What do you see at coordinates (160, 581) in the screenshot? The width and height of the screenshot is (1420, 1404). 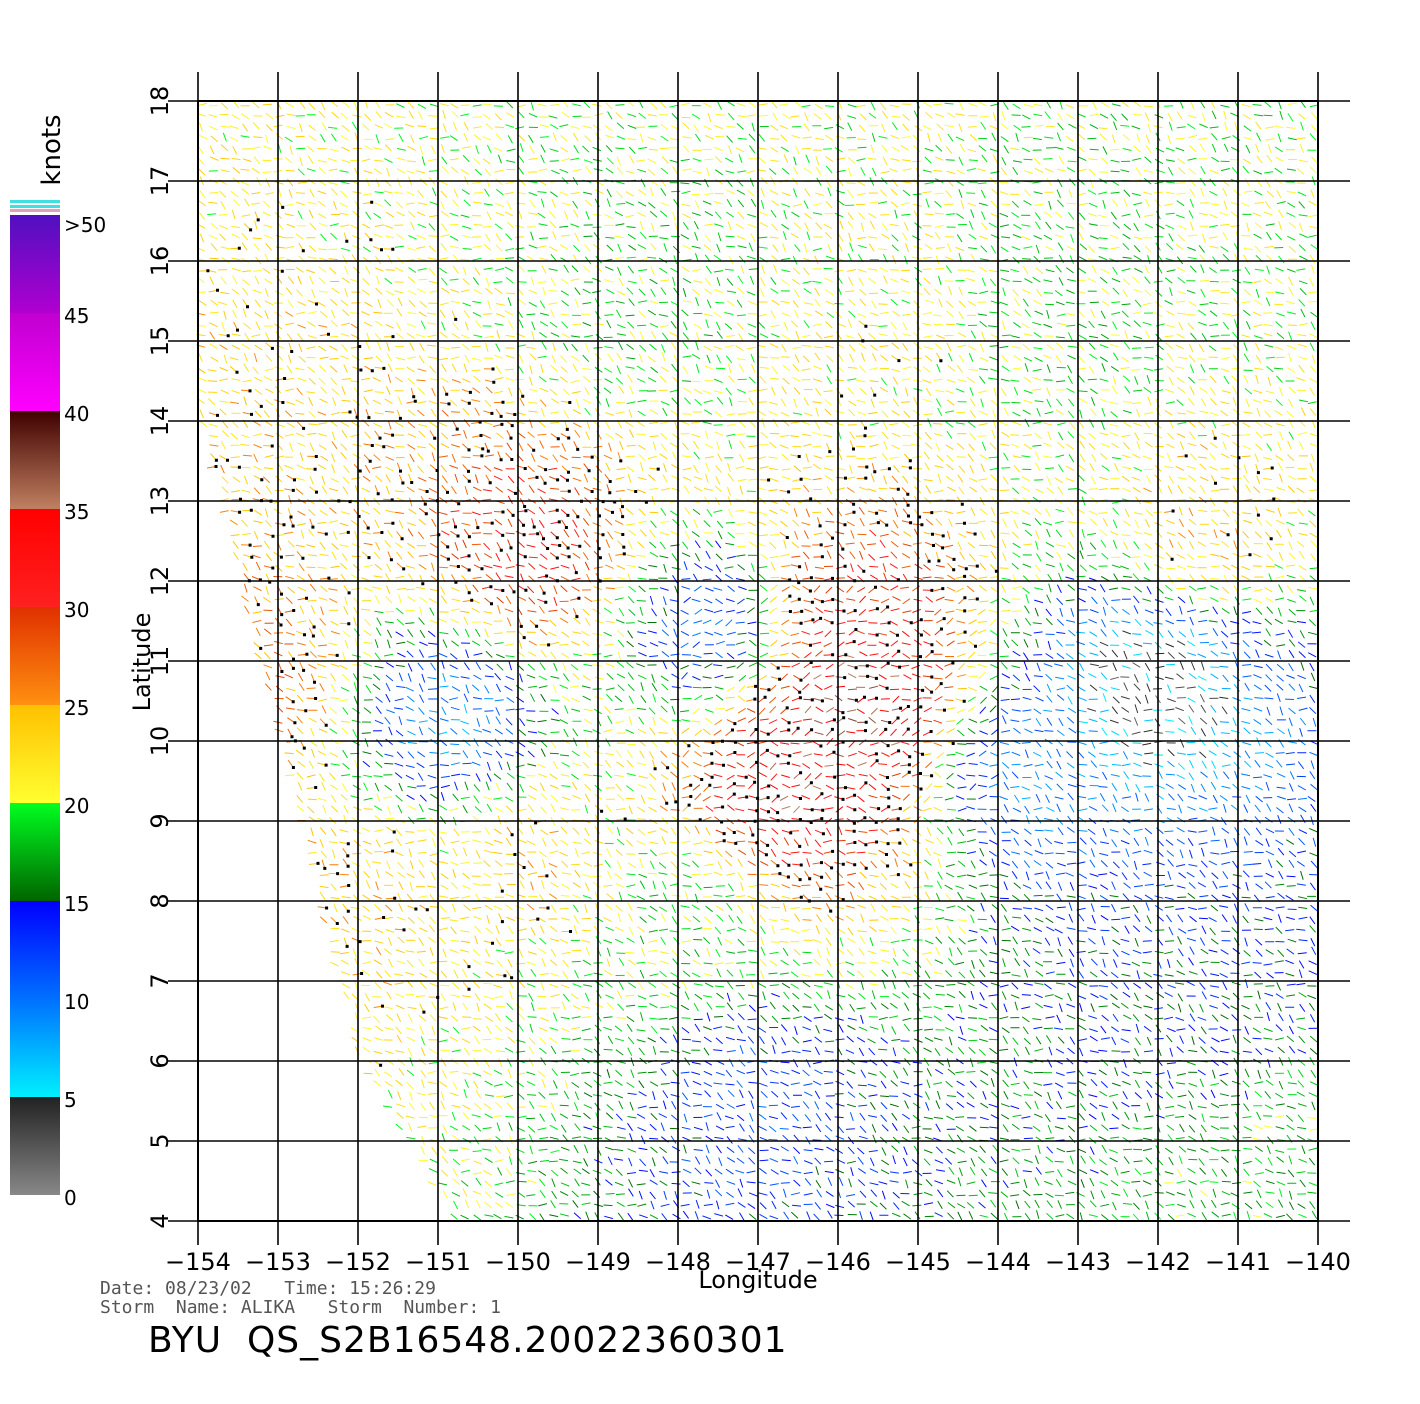 I see `lat-tick-label: 12` at bounding box center [160, 581].